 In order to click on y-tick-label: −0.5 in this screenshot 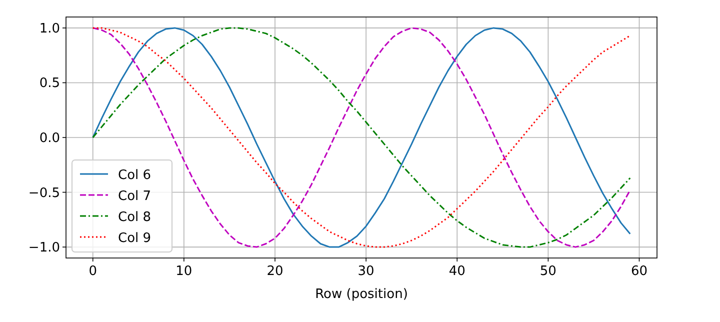, I will do `click(44, 193)`.